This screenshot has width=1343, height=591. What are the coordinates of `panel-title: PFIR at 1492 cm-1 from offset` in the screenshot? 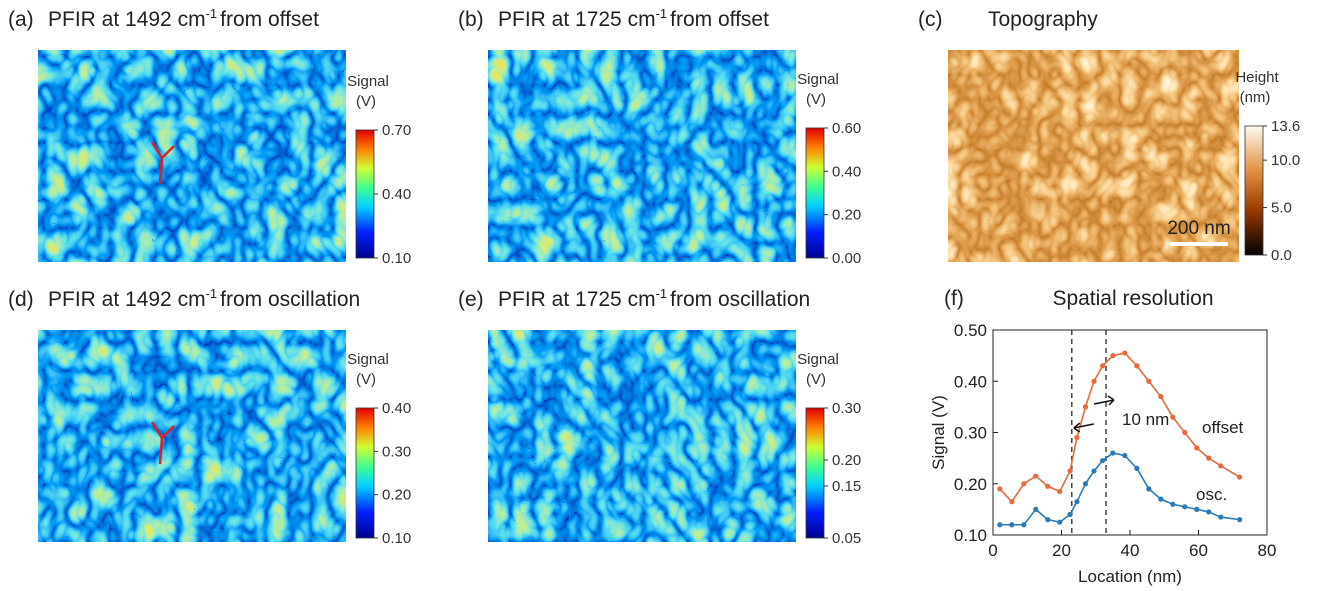 It's located at (183, 18).